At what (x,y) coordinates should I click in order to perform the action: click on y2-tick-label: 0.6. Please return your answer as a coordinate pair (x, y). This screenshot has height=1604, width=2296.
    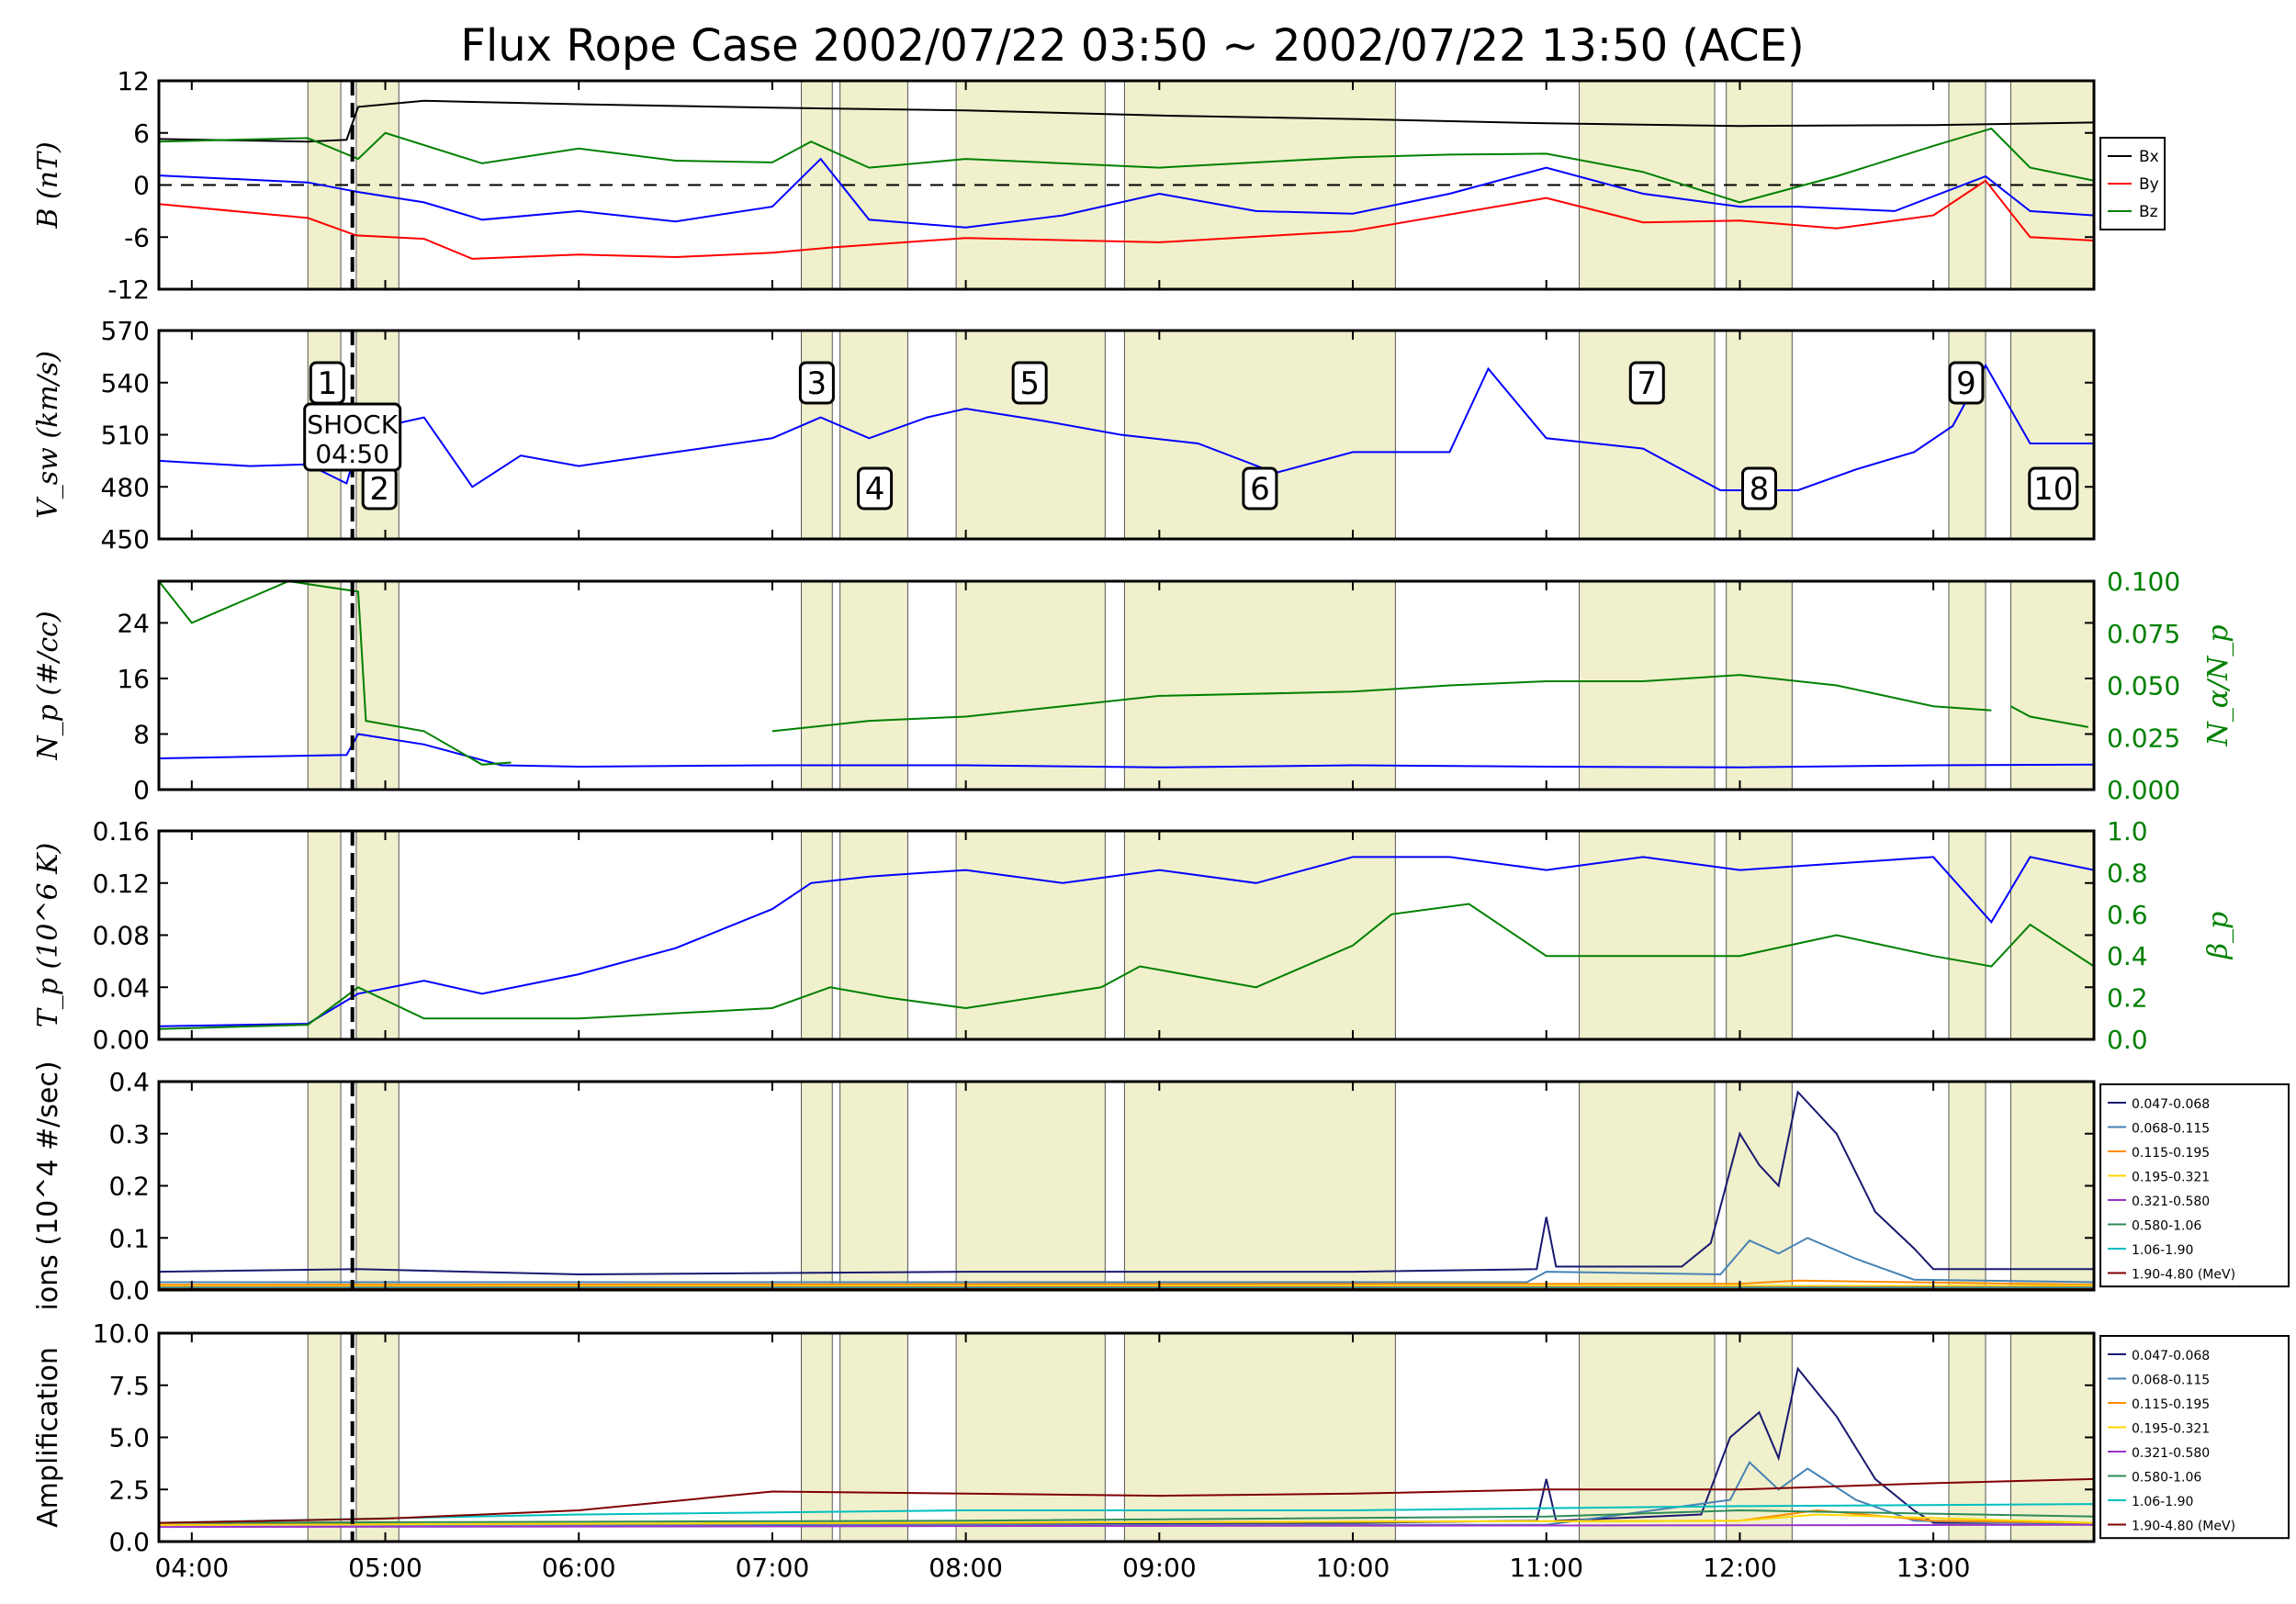
    Looking at the image, I should click on (2127, 915).